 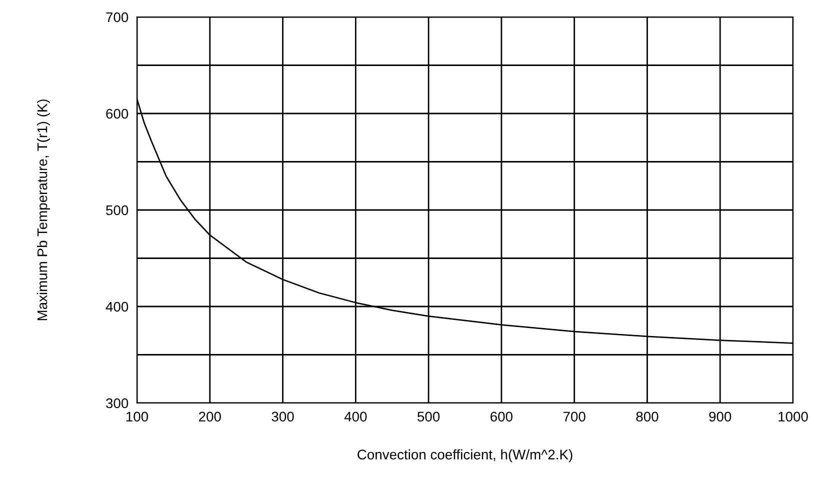 What do you see at coordinates (647, 417) in the screenshot?
I see `x-tick-label: 800` at bounding box center [647, 417].